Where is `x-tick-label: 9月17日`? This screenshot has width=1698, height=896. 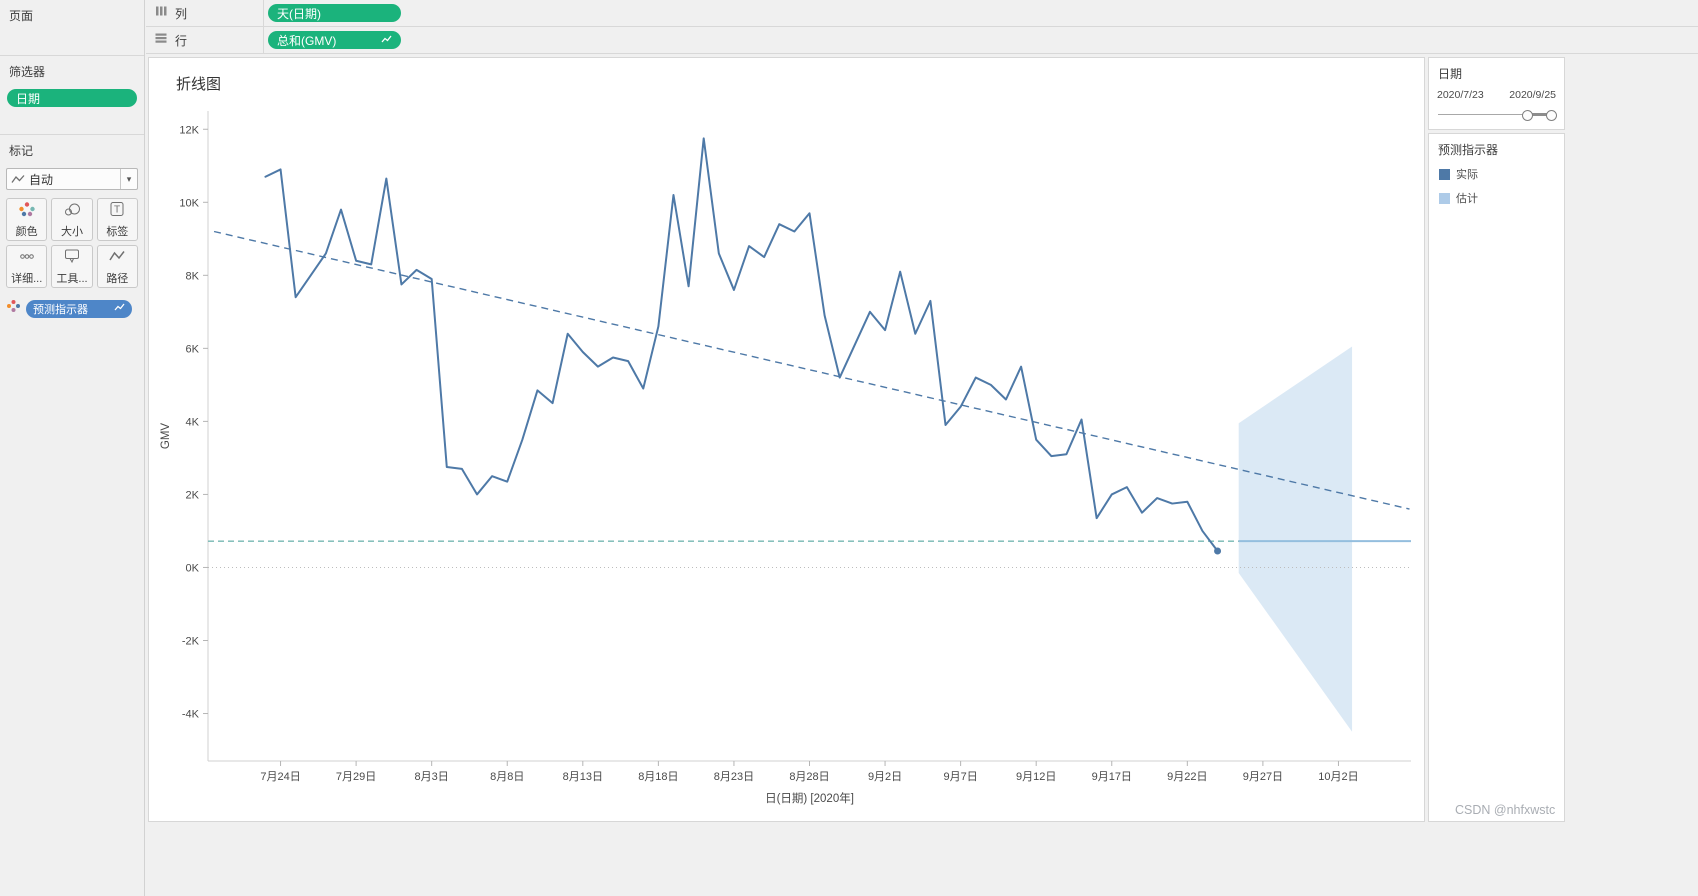
x-tick-label: 9月17日 is located at coordinates (1112, 777).